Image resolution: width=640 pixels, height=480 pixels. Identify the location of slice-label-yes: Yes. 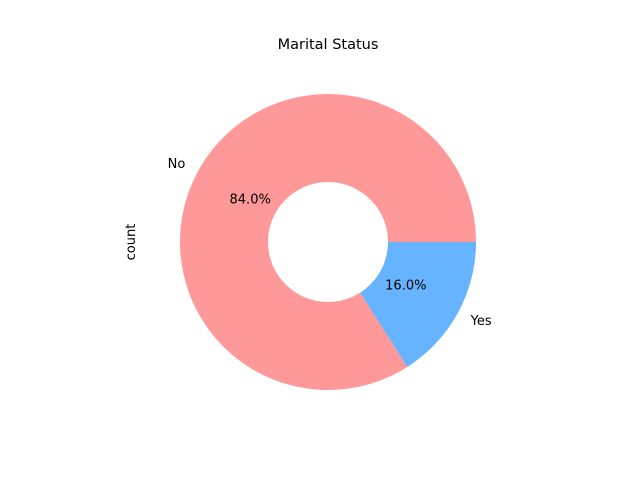
(481, 321).